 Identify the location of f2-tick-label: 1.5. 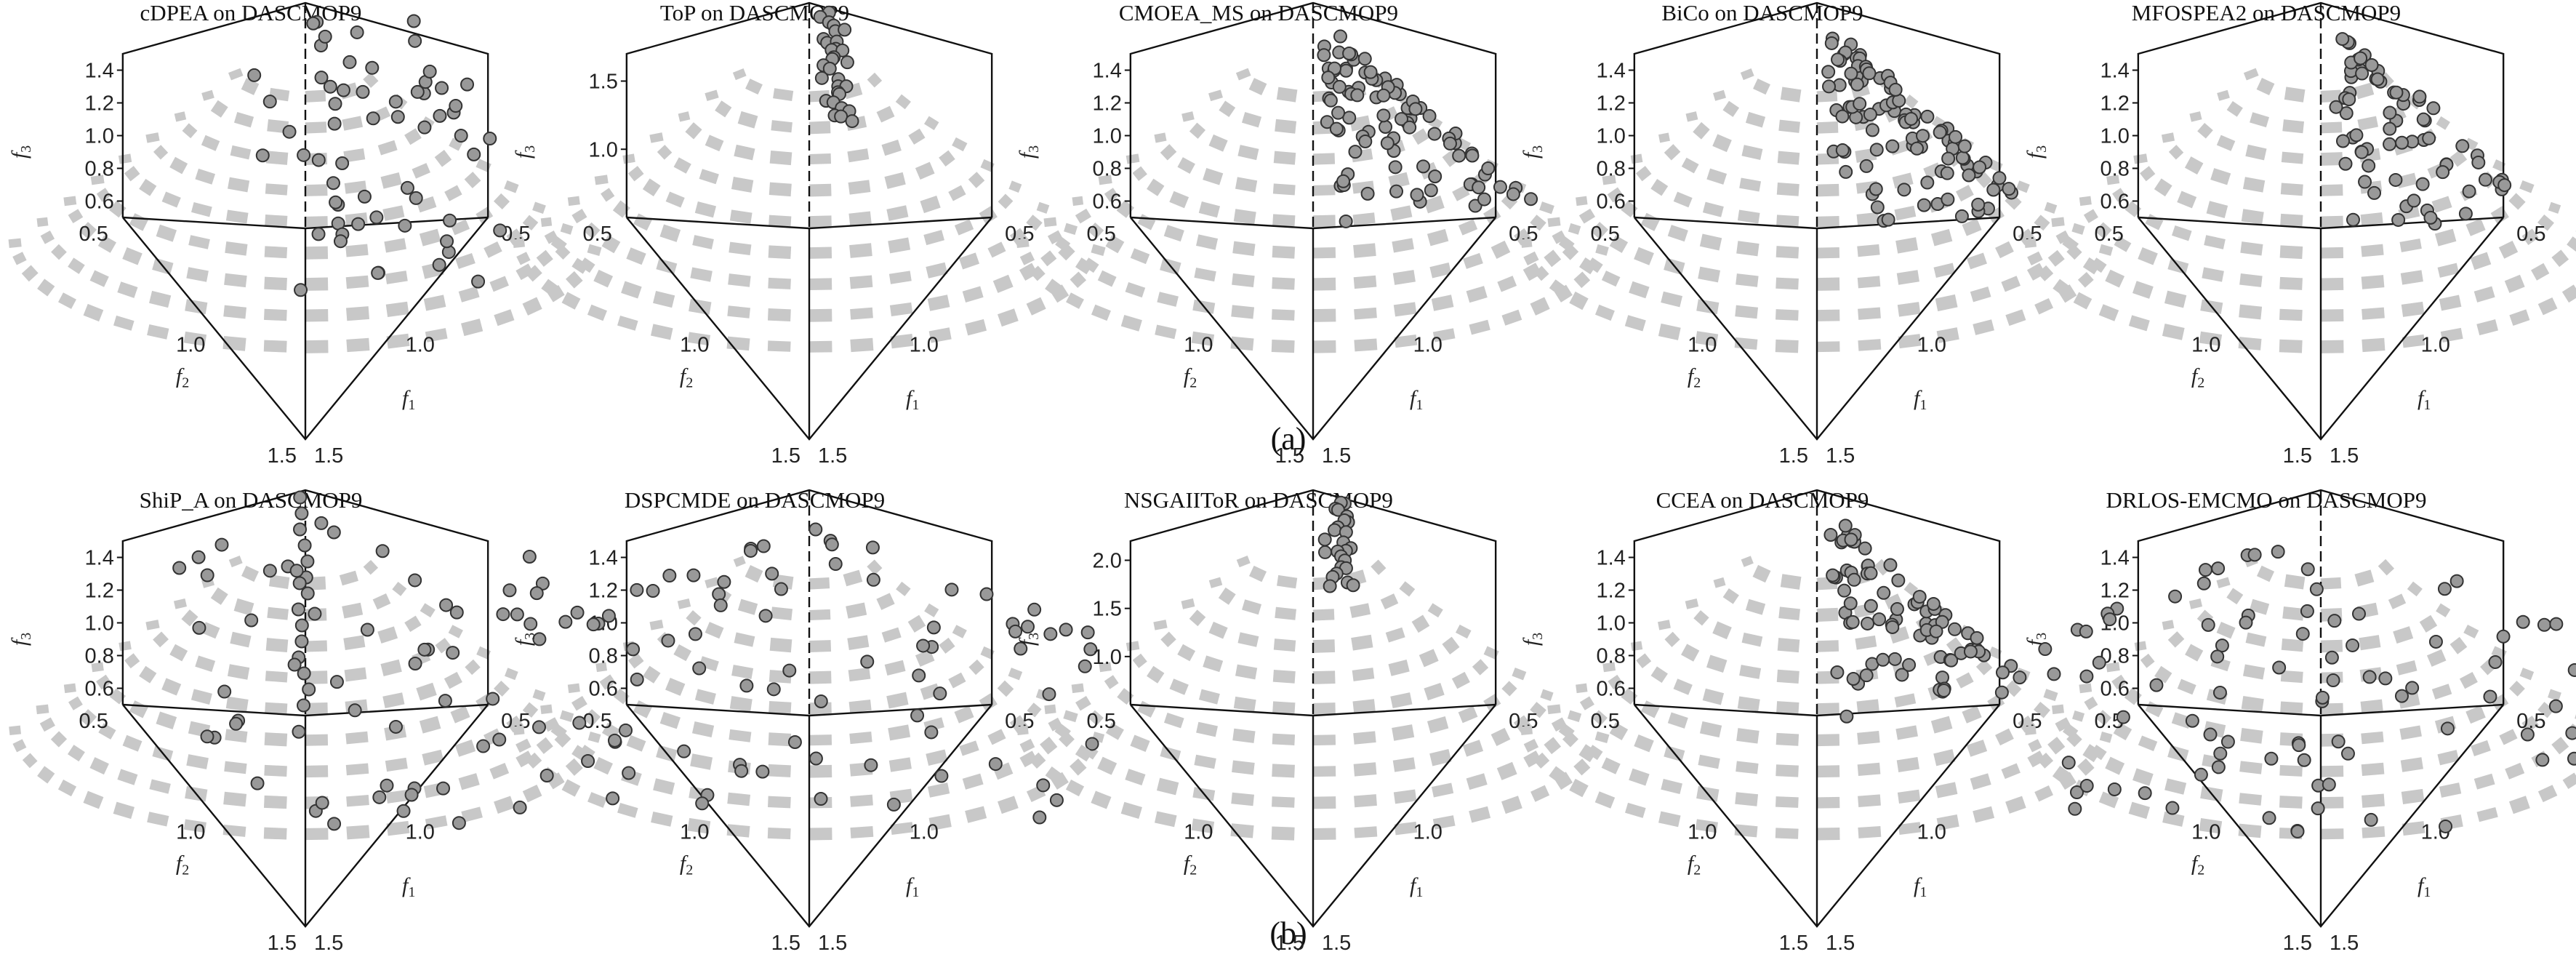
(786, 456).